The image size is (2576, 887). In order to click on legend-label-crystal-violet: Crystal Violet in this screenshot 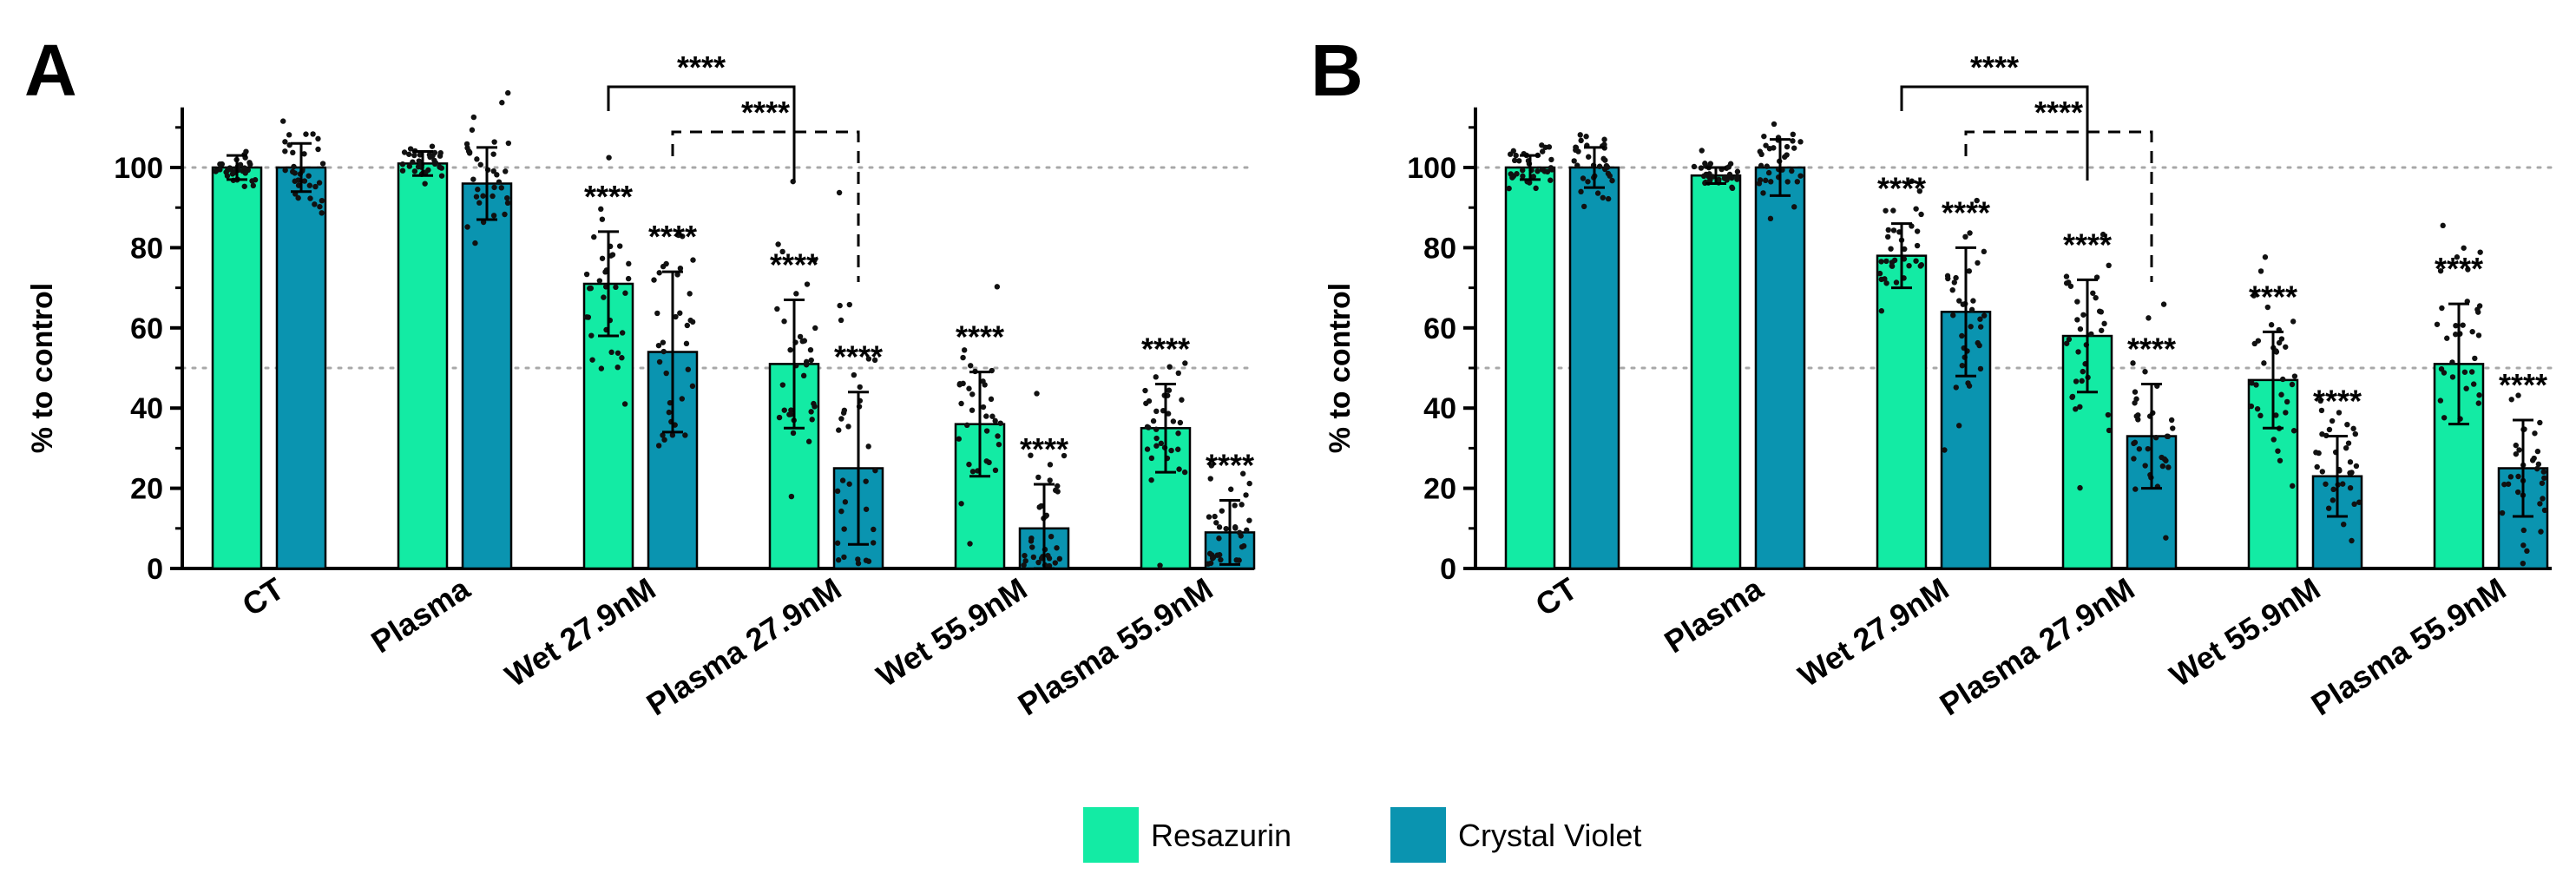, I will do `click(1549, 835)`.